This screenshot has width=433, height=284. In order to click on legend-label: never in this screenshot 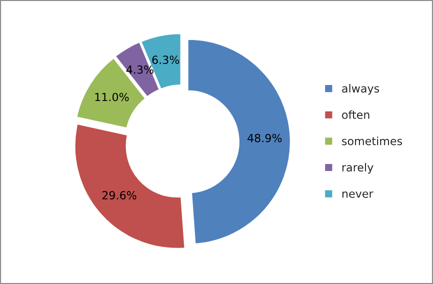, I will do `click(358, 194)`.